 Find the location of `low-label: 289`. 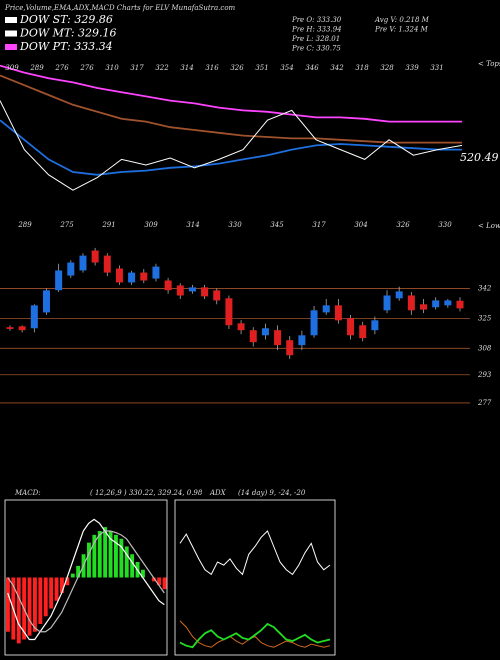

low-label: 289 is located at coordinates (24, 225).